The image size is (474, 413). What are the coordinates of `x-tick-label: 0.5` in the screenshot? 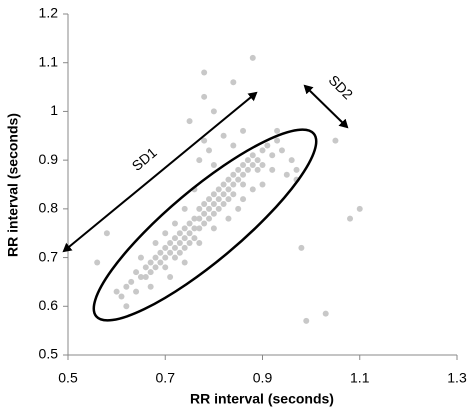 It's located at (68, 378).